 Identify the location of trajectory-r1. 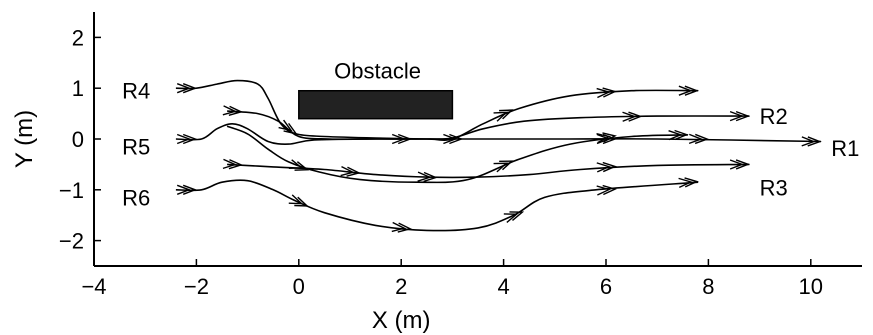
(498, 133).